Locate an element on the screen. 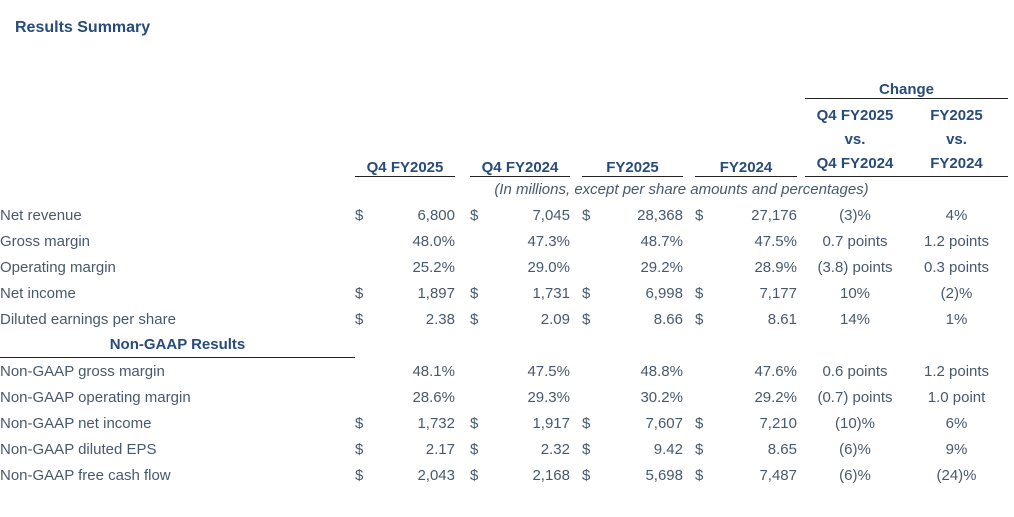  col-header-fy2024: FY2024 is located at coordinates (746, 137).